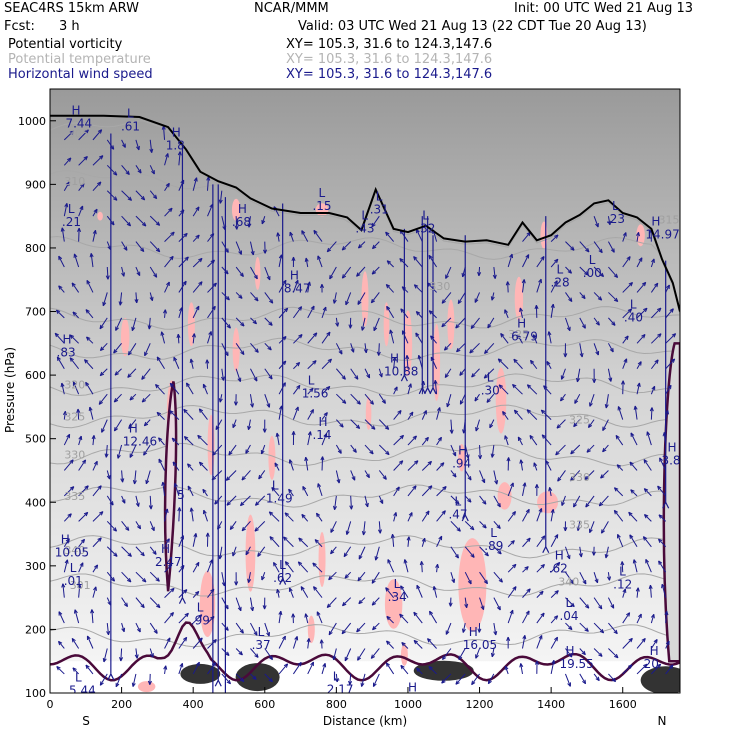  I want to click on theta-label: 325, so click(74, 416).